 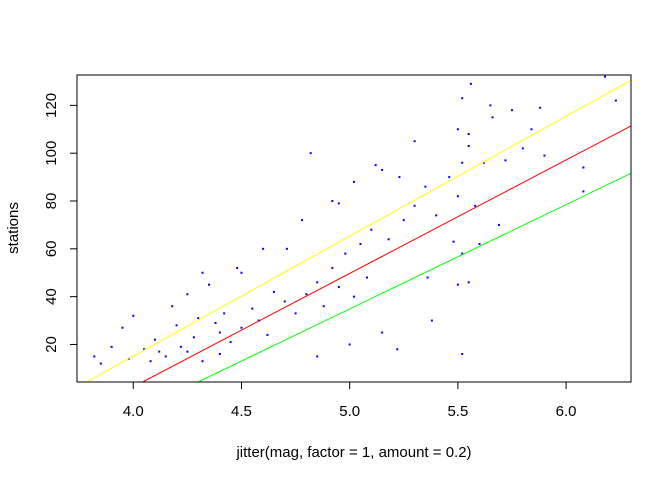 I want to click on x-tick-label: 5.5, so click(x=457, y=411).